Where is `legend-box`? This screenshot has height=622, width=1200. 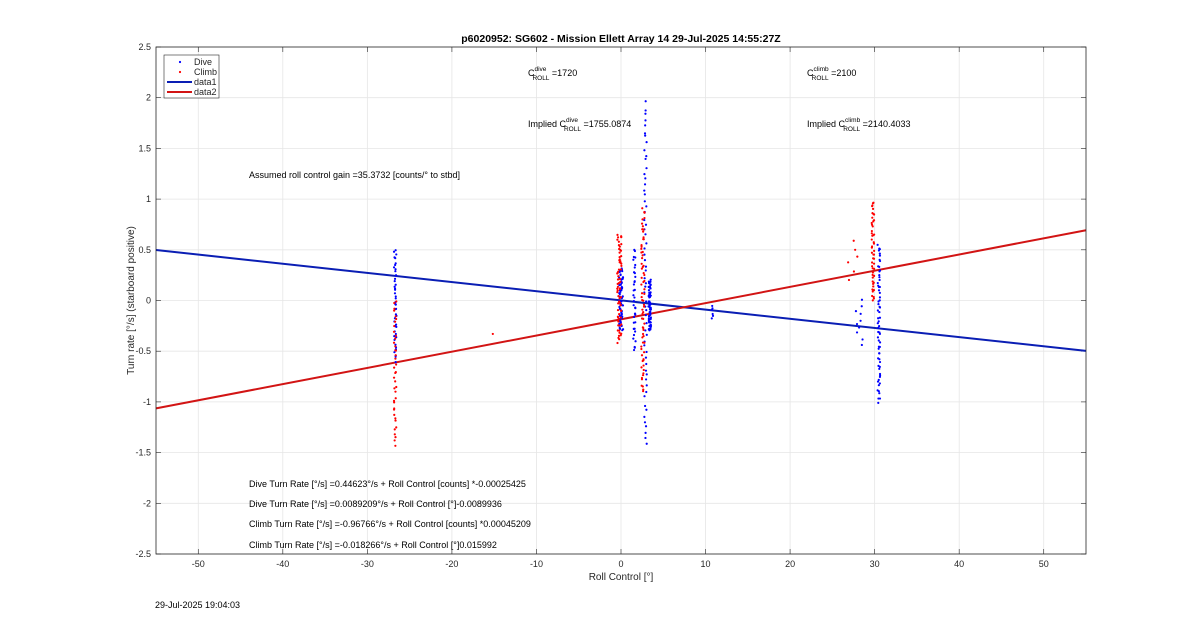
legend-box is located at coordinates (191, 76).